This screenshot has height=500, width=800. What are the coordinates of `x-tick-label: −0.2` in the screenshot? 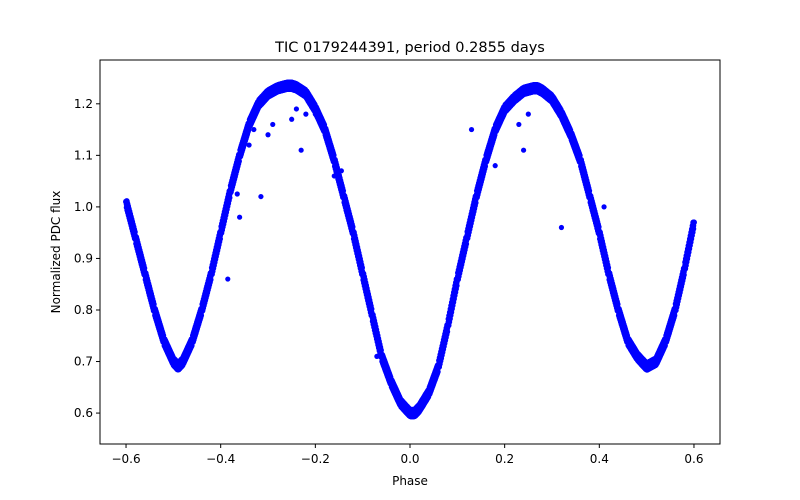 It's located at (315, 459).